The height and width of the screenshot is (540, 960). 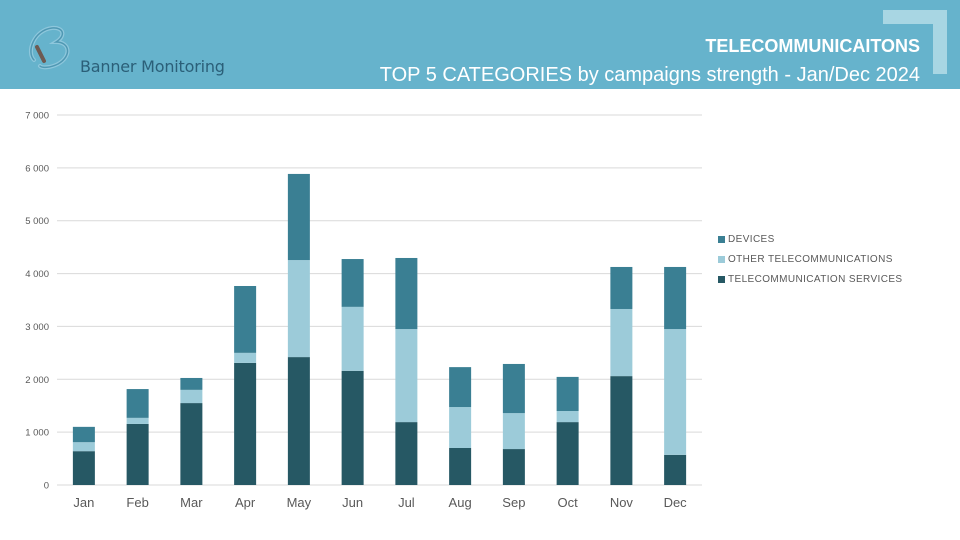 I want to click on bar-segment-devices-jan, so click(x=83, y=434).